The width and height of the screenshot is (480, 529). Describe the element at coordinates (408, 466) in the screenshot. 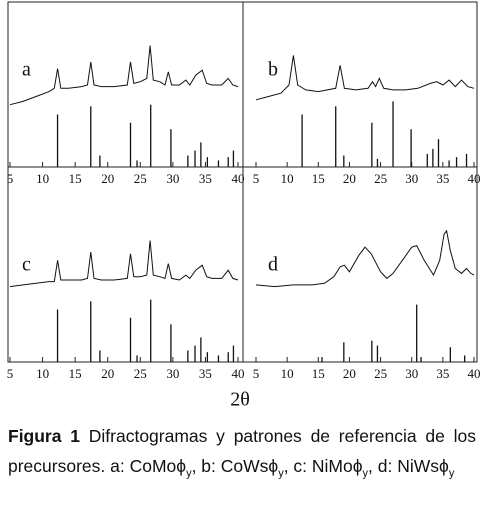

I see `caption-text: , d: NiWsϕ` at that location.